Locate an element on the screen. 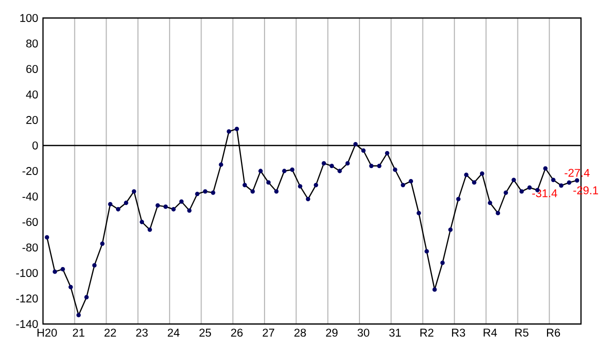 Image resolution: width=600 pixels, height=353 pixels. x-tick-label: R4 is located at coordinates (490, 332).